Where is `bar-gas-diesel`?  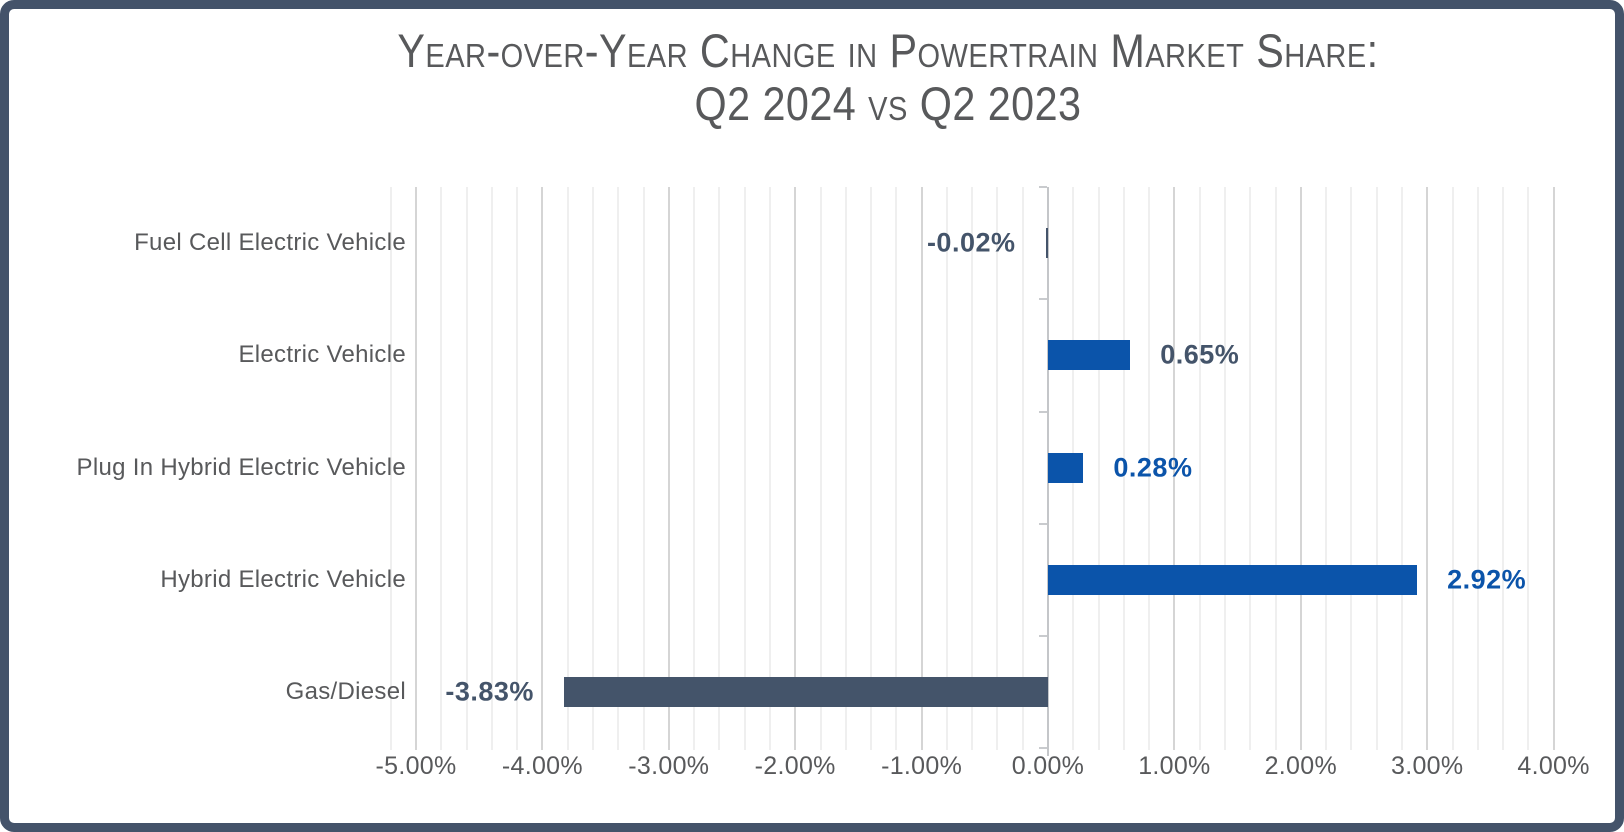
bar-gas-diesel is located at coordinates (805, 692).